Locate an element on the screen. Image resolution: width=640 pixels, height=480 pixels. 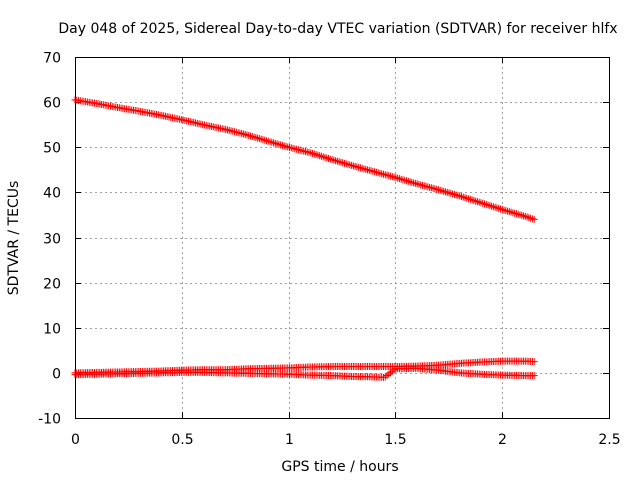
y-tick-label: 0 is located at coordinates (56, 375).